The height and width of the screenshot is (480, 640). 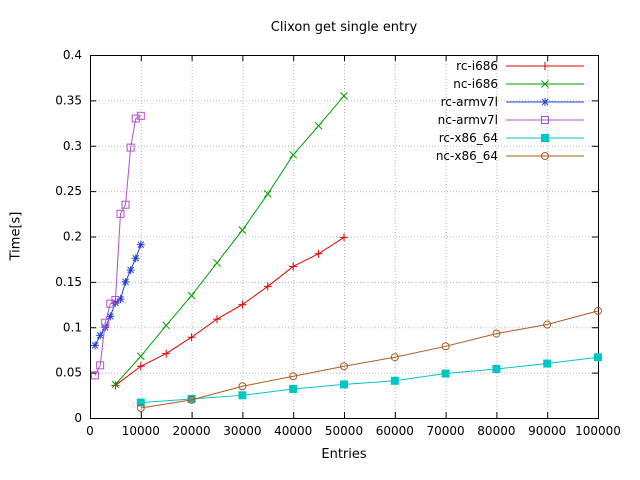 I want to click on svg-text: 0.2, so click(x=72, y=237).